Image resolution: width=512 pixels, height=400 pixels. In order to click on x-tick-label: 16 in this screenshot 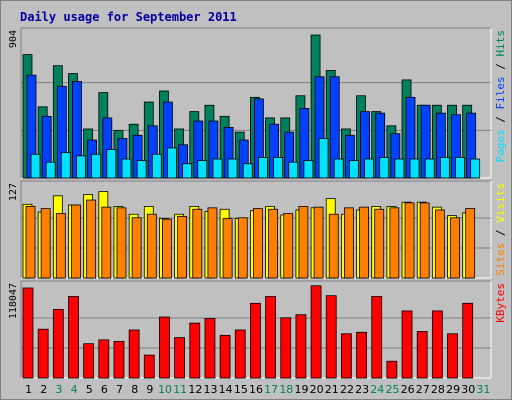, I will do `click(256, 389)`.